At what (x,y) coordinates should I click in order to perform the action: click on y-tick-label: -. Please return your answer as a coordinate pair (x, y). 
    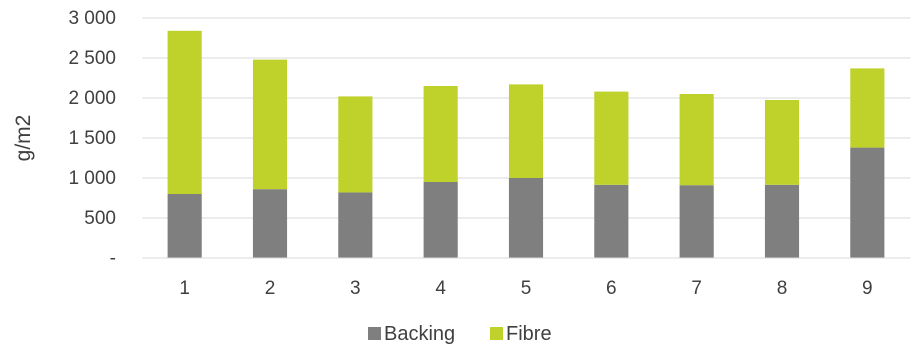
    Looking at the image, I should click on (113, 258).